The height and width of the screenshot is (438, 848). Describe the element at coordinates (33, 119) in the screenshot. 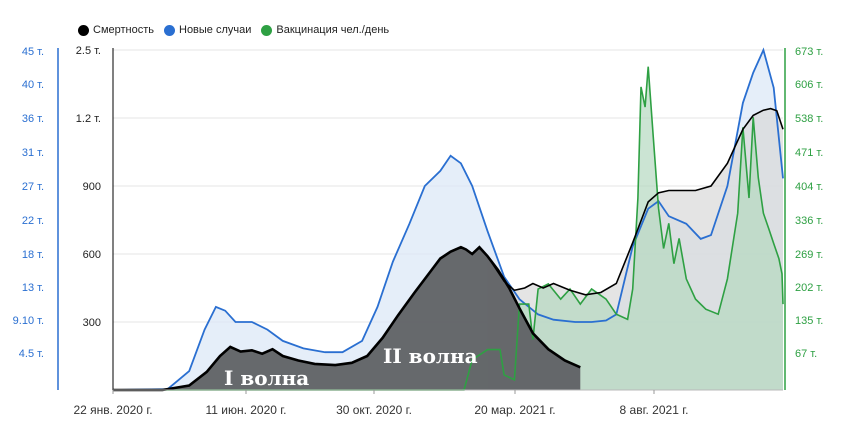

I see `cases-tick-label-7: 36 т.` at that location.